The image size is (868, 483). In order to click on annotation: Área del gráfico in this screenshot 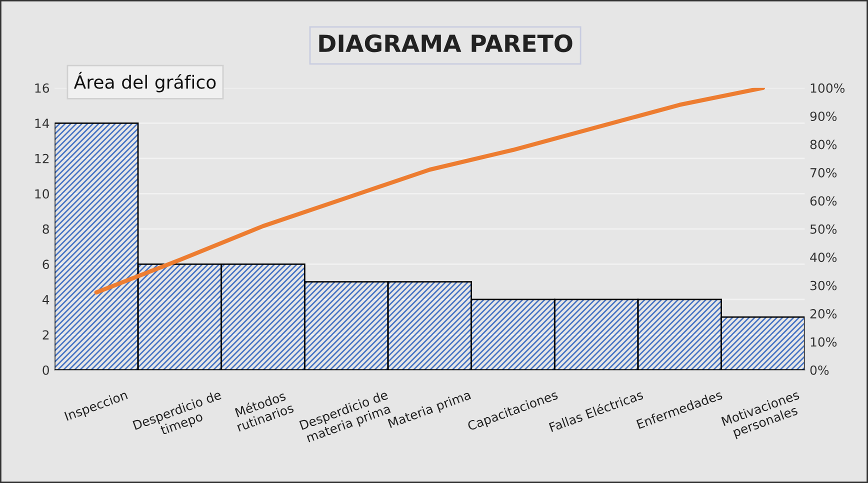, I will do `click(145, 82)`.